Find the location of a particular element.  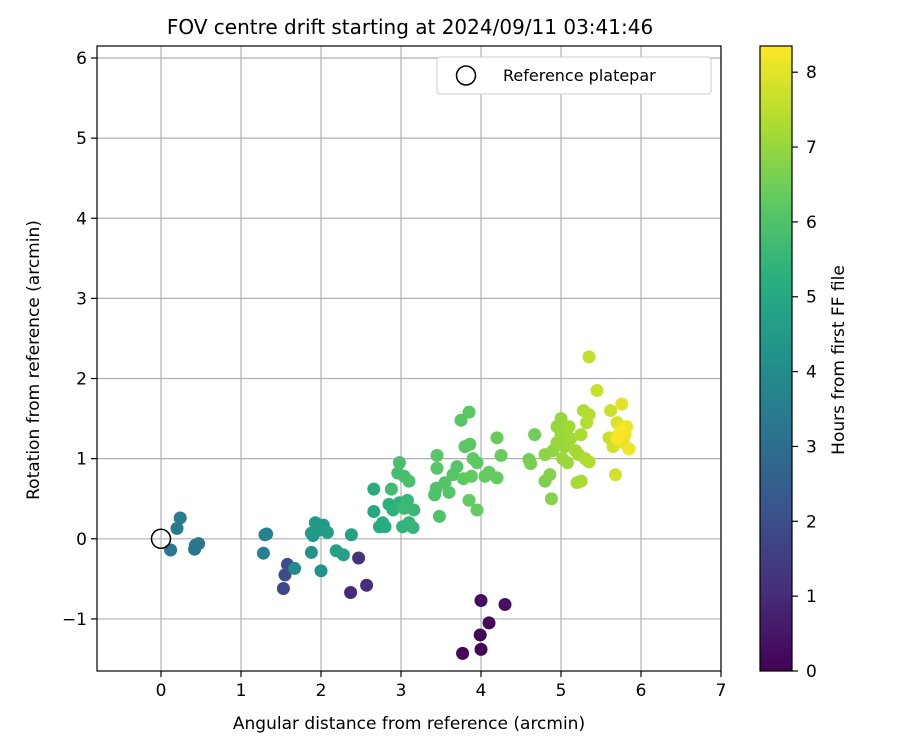

x-tick-label: 6 is located at coordinates (641, 691).